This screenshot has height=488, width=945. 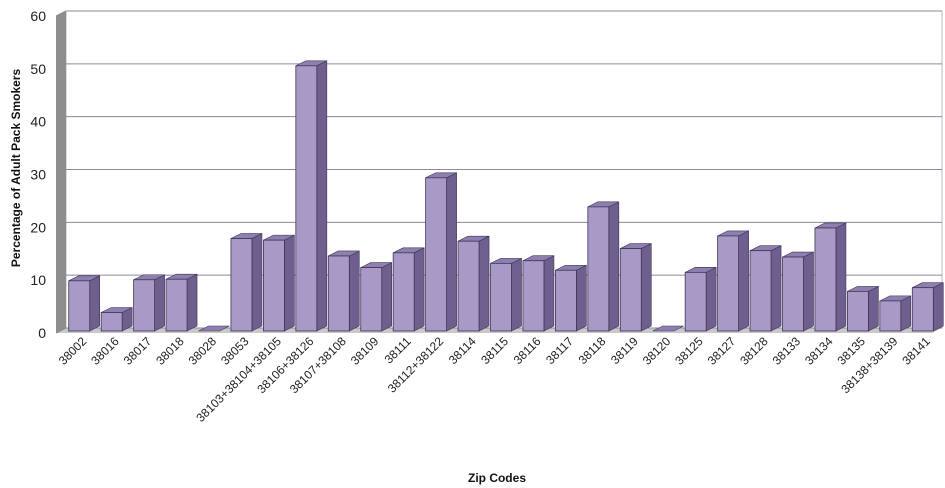 I want to click on x-tick-label: 38128, so click(x=754, y=351).